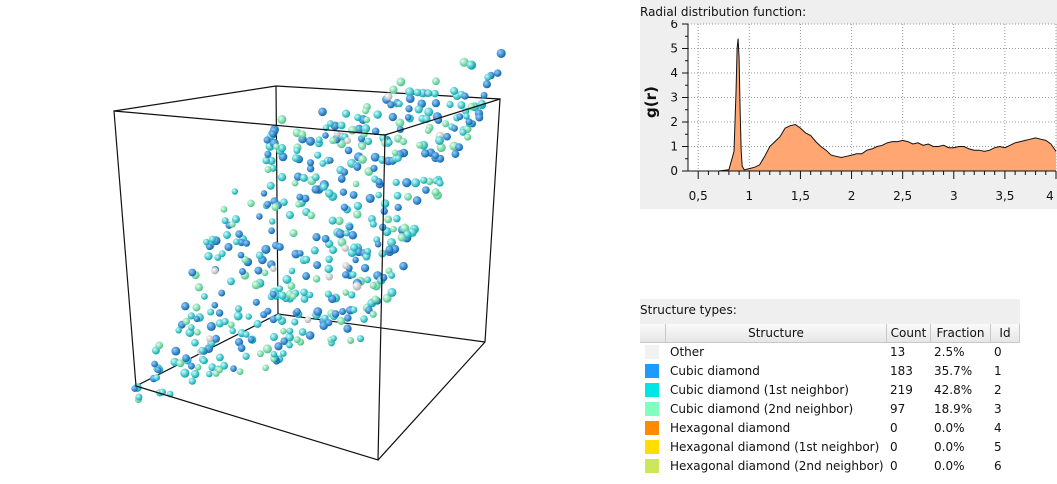 The width and height of the screenshot is (1057, 484). Describe the element at coordinates (830, 352) in the screenshot. I see `table-row: Other 13 2.5% 0` at that location.